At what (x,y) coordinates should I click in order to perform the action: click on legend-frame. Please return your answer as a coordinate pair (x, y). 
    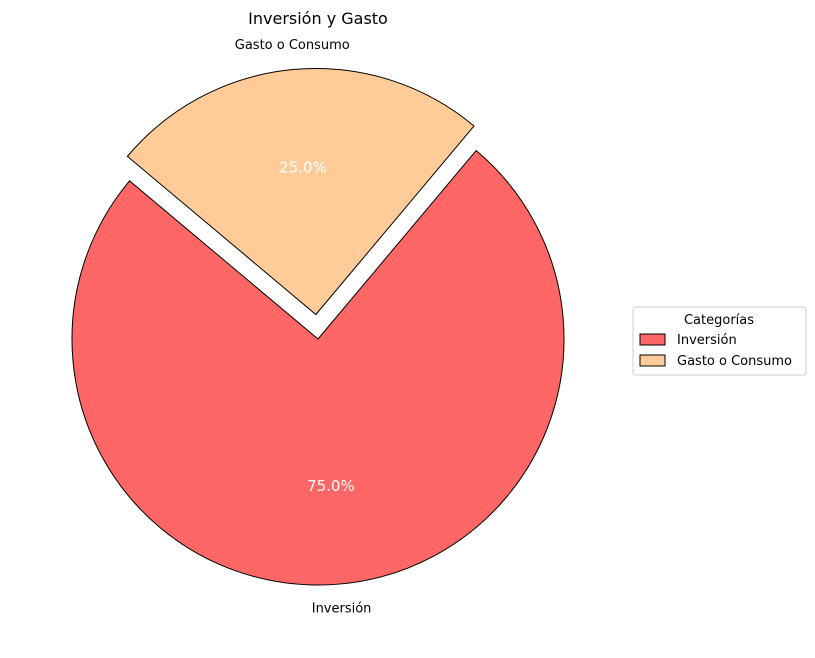
    Looking at the image, I should click on (719, 341).